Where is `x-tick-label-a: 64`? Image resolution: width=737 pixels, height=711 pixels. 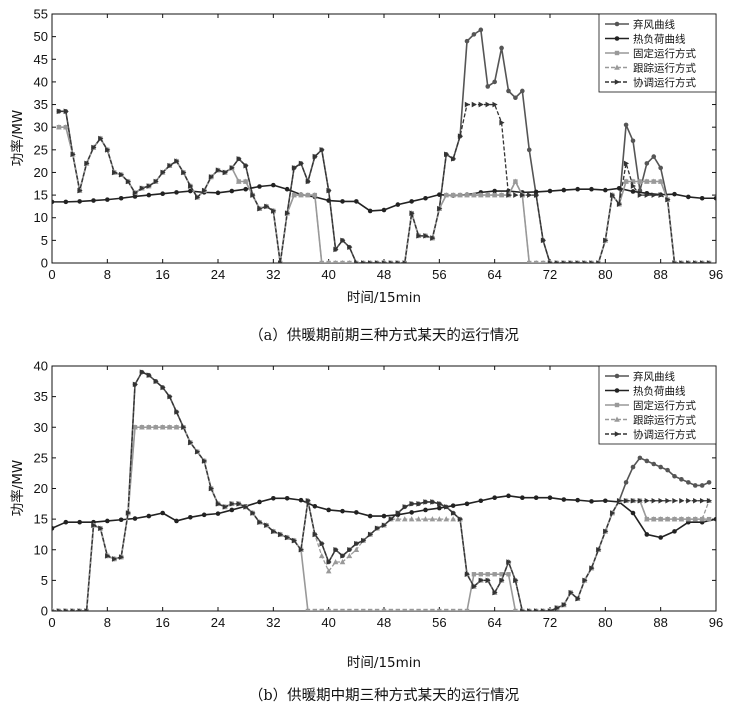 x-tick-label-a: 64 is located at coordinates (494, 274).